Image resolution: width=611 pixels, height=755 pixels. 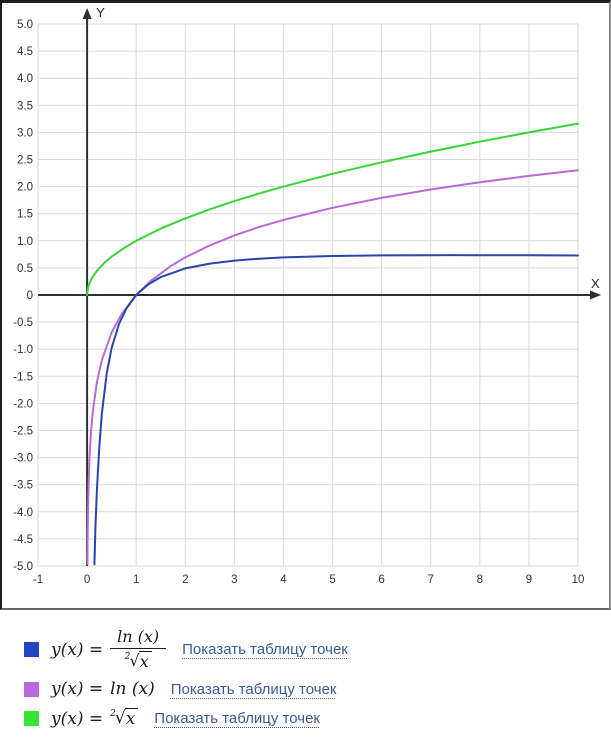 I want to click on y-tick-label: -2.0, so click(x=23, y=404).